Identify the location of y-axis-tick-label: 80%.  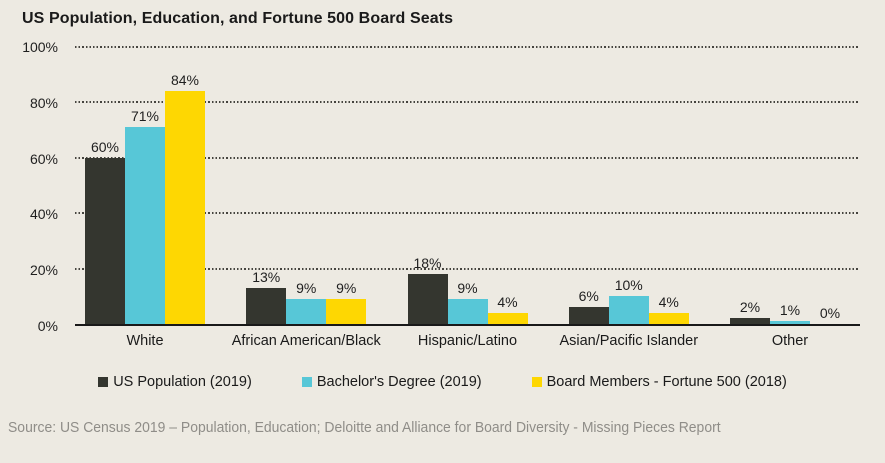
(43, 102).